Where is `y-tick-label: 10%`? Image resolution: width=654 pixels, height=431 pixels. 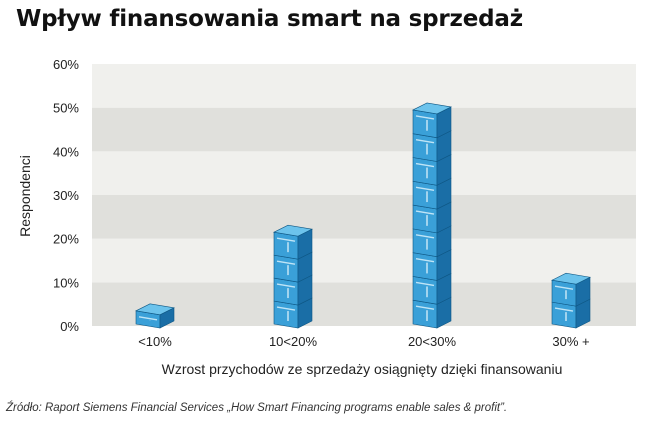
y-tick-label: 10% is located at coordinates (66, 282).